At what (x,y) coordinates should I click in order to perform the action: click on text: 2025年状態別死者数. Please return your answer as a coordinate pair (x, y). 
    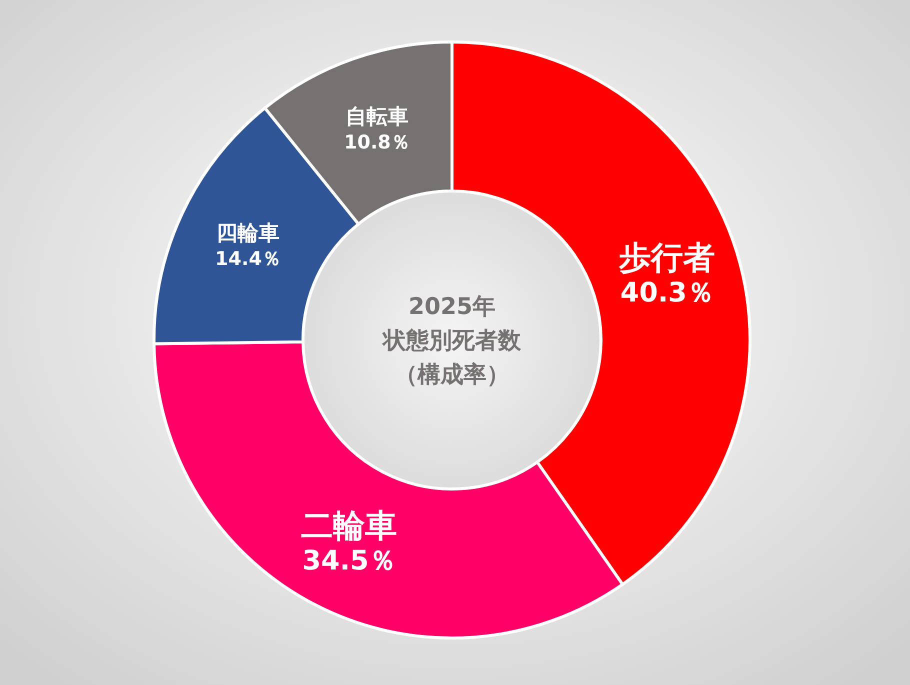
    Looking at the image, I should click on (451, 324).